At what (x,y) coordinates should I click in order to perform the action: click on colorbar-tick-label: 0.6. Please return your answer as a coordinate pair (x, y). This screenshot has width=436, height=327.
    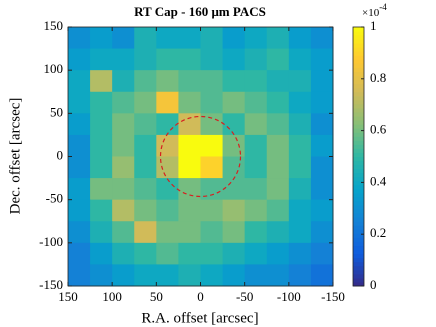
    Looking at the image, I should click on (378, 129).